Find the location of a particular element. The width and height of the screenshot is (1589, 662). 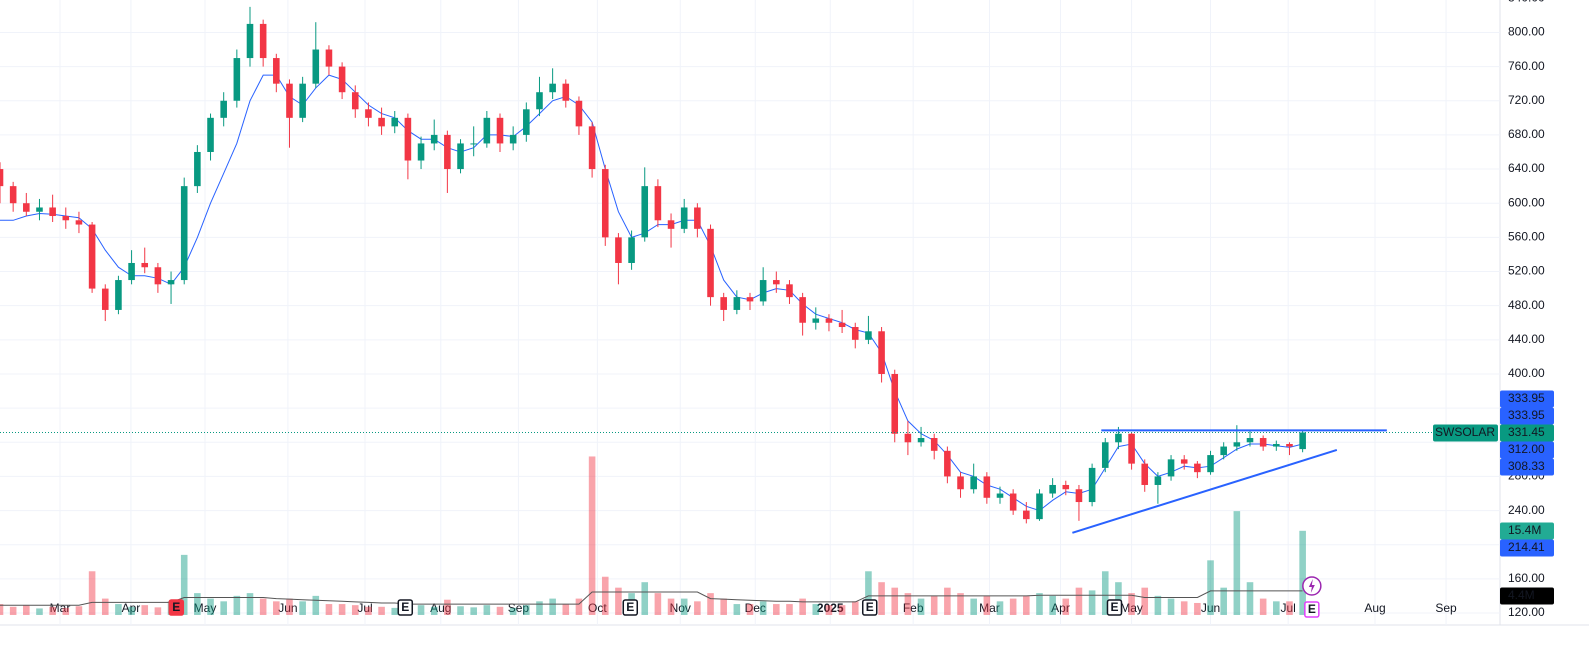

symbol-tag is located at coordinates (1465, 433).